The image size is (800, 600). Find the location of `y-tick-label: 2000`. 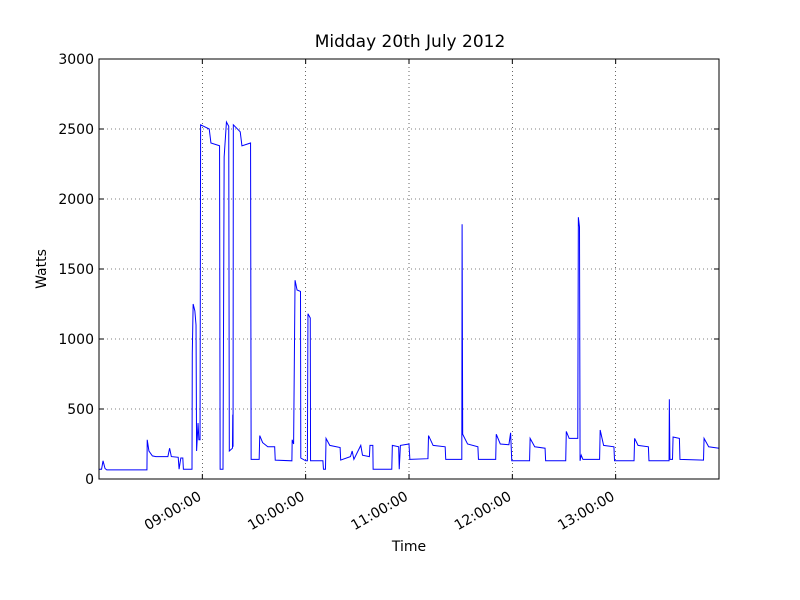

y-tick-label: 2000 is located at coordinates (76, 200).